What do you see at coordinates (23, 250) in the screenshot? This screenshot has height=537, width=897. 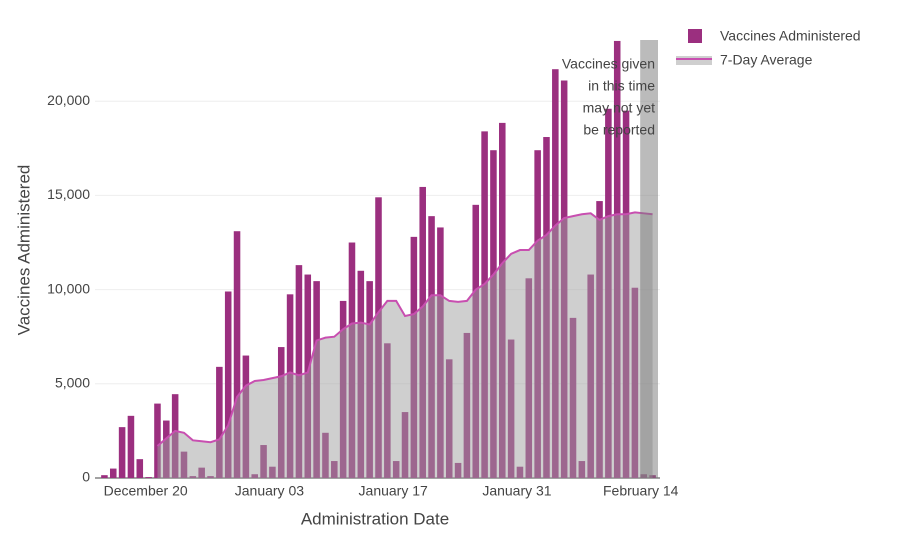 I see `y-axis-title: Vaccines Administered` at bounding box center [23, 250].